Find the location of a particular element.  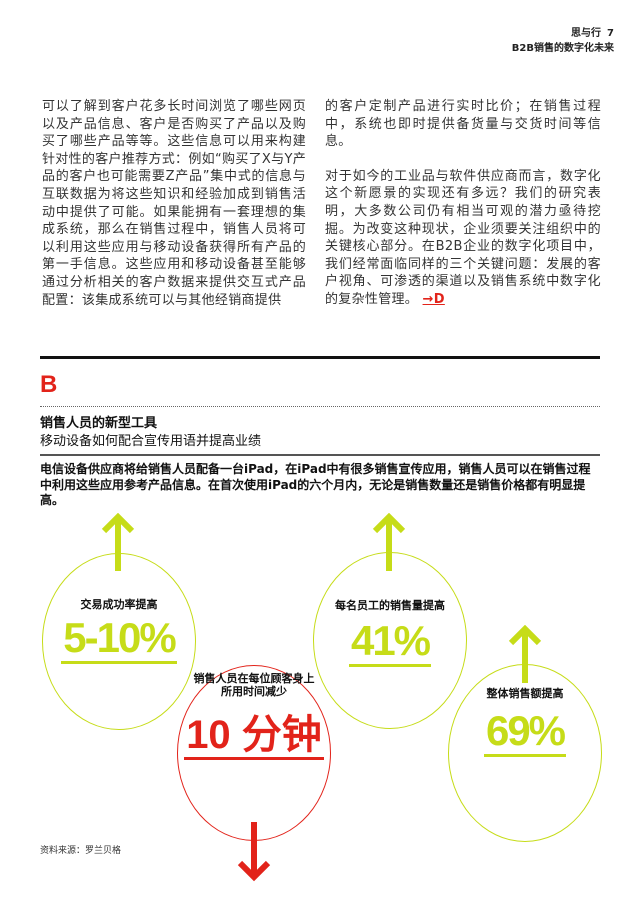

stat-circle-total-sales: 整体销售额提高 69% is located at coordinates (525, 753).